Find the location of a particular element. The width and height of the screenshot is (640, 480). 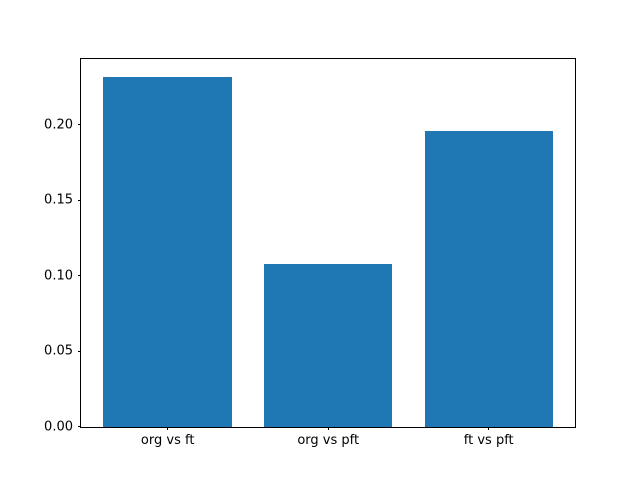

y-tick-label: 0.10 is located at coordinates (58, 276).